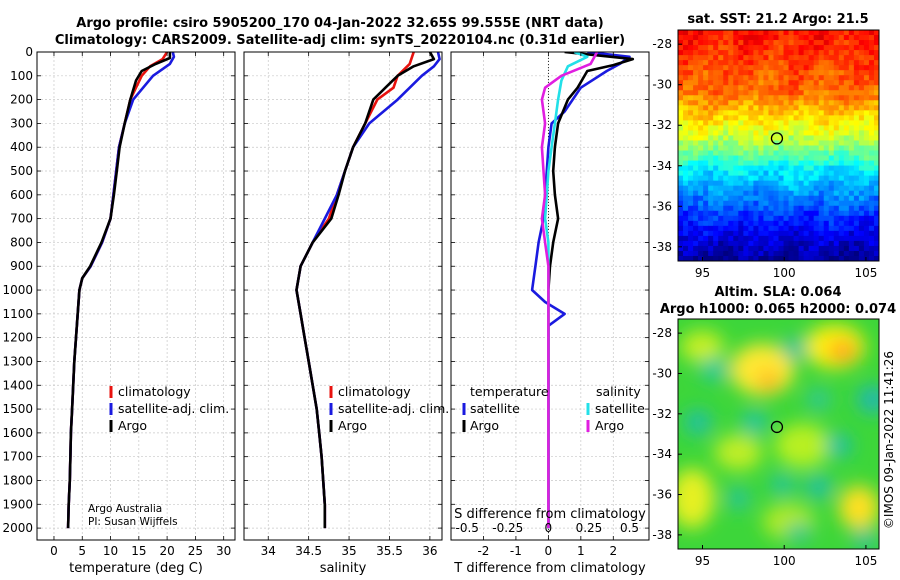 Image resolution: width=900 pixels, height=580 pixels. I want to click on series-line-argo, so click(119, 290).